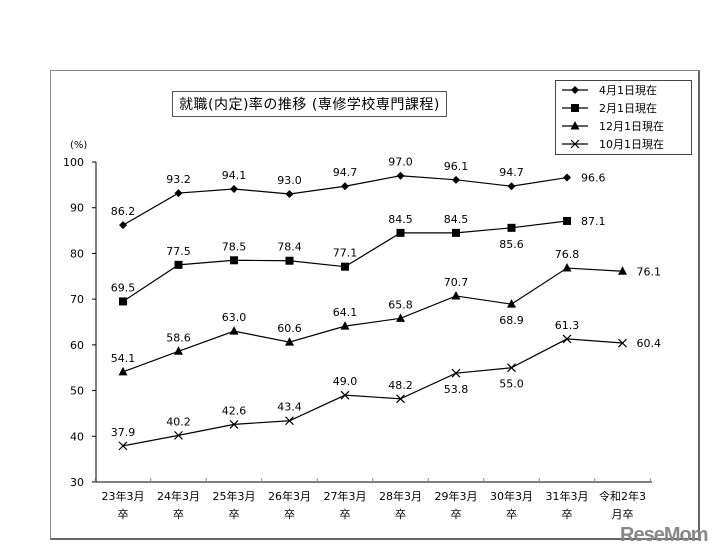 This screenshot has height=549, width=713. Describe the element at coordinates (456, 282) in the screenshot. I see `data-label: 70.7` at that location.